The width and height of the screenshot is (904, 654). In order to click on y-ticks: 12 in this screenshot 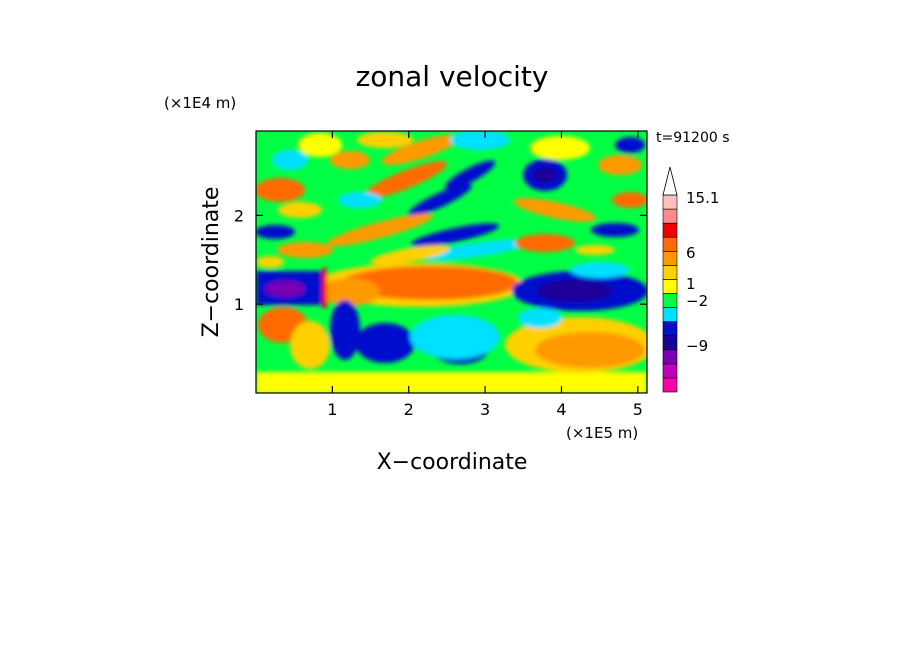, I will do `click(440, 260)`.